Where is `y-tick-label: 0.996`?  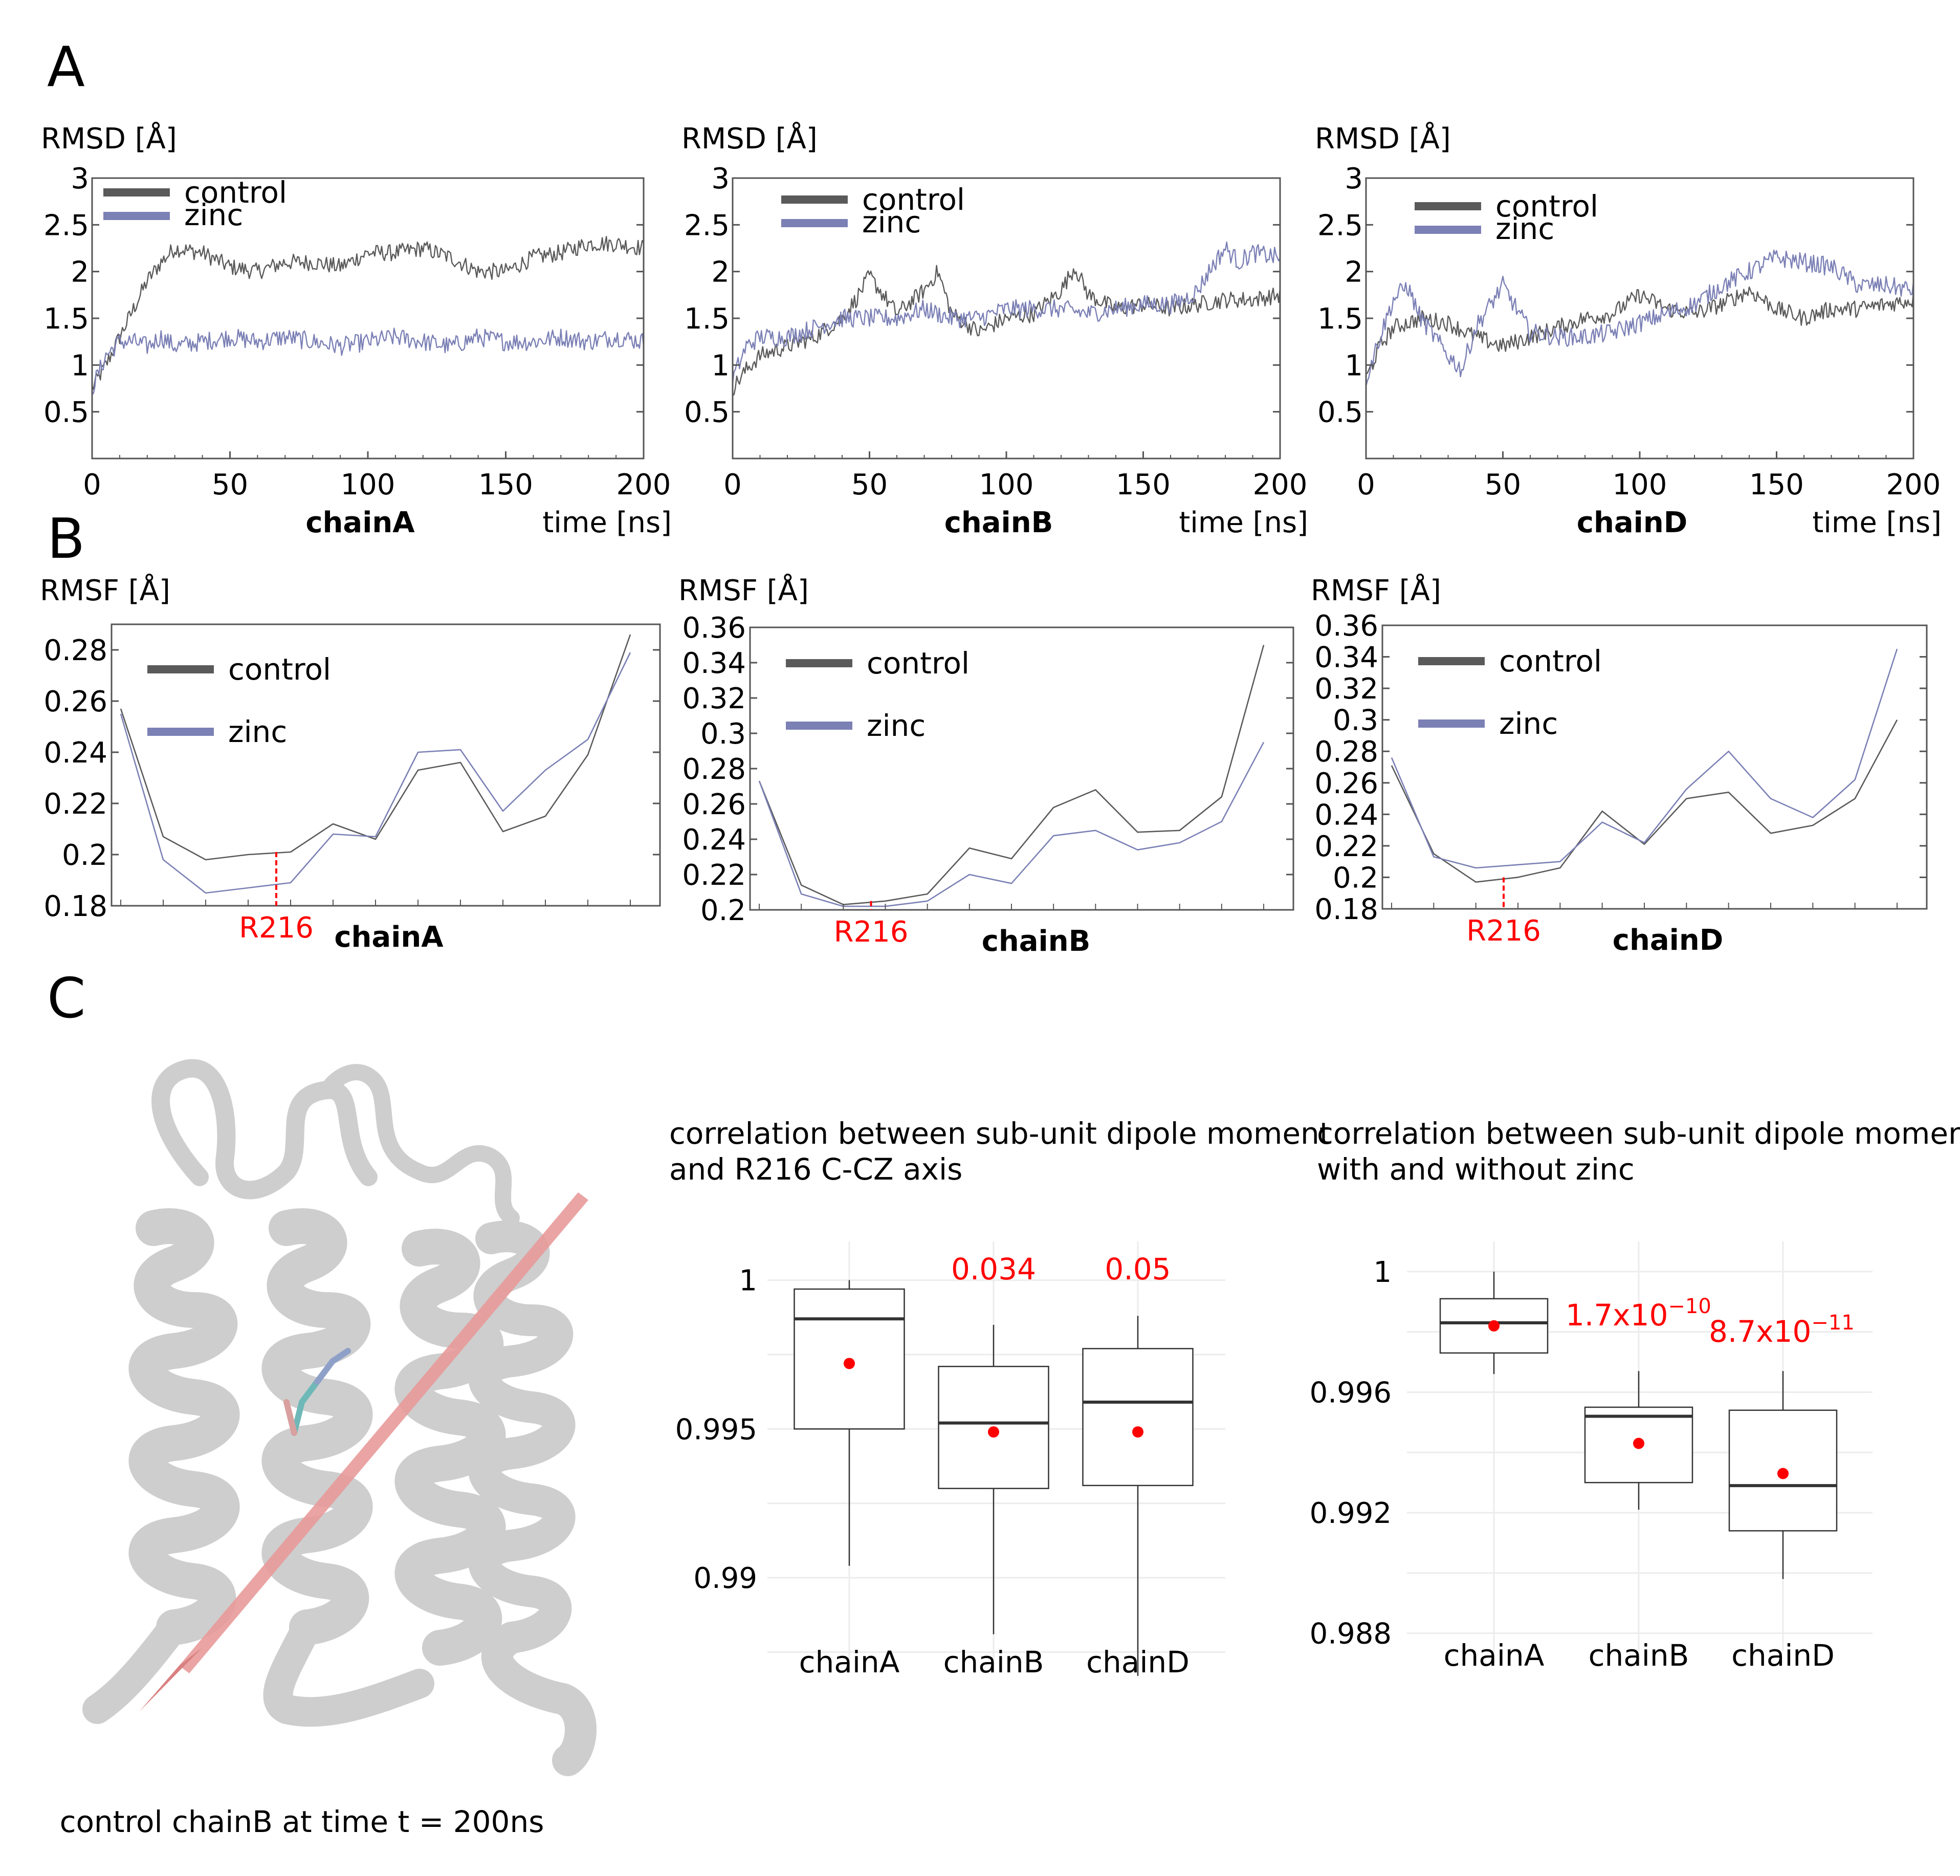 y-tick-label: 0.996 is located at coordinates (1351, 1392).